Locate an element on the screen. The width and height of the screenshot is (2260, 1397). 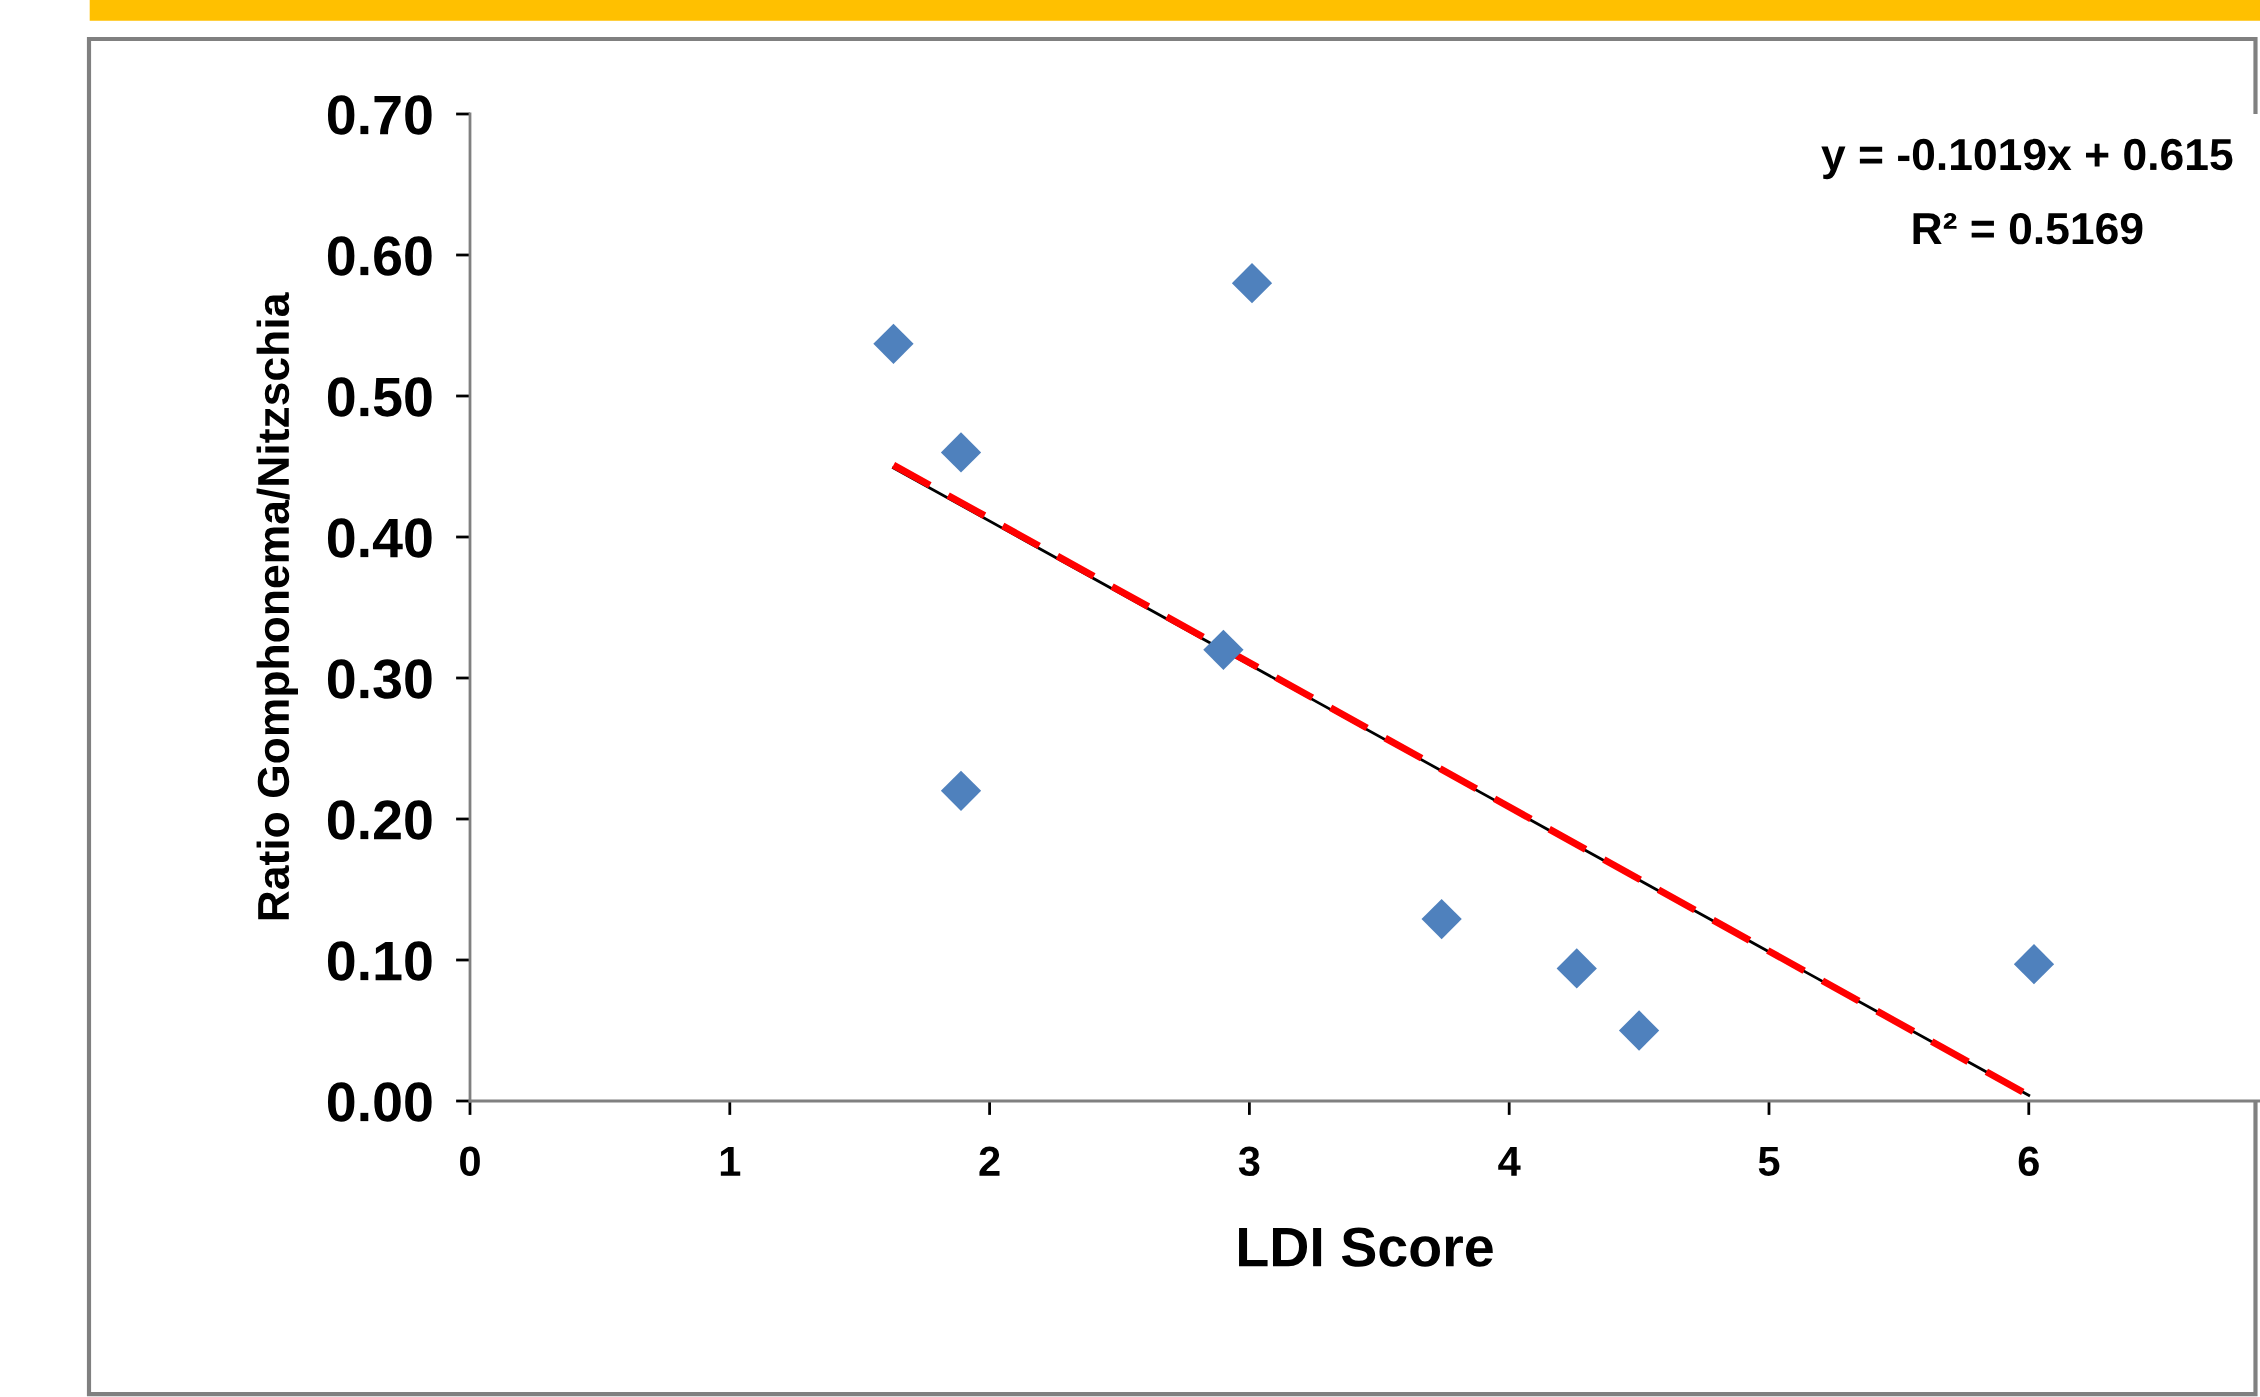
y-tick-label: 0.10 is located at coordinates (379, 961).